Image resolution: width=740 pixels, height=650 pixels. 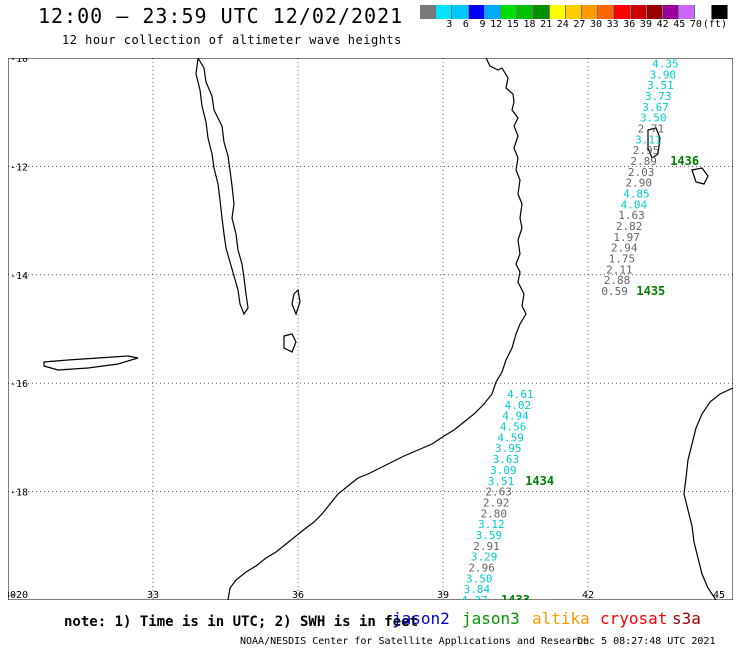 What do you see at coordinates (491, 618) in the screenshot?
I see `satellite-name: jason3` at bounding box center [491, 618].